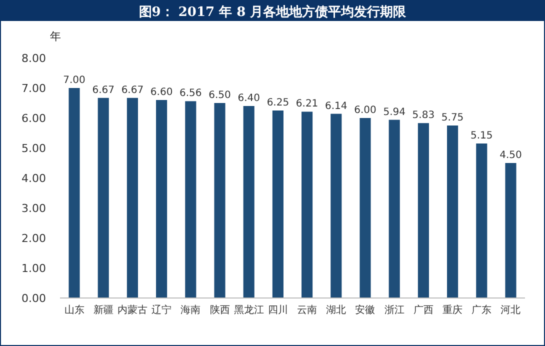 The height and width of the screenshot is (346, 545). I want to click on x-tick-label: 海南, so click(190, 310).